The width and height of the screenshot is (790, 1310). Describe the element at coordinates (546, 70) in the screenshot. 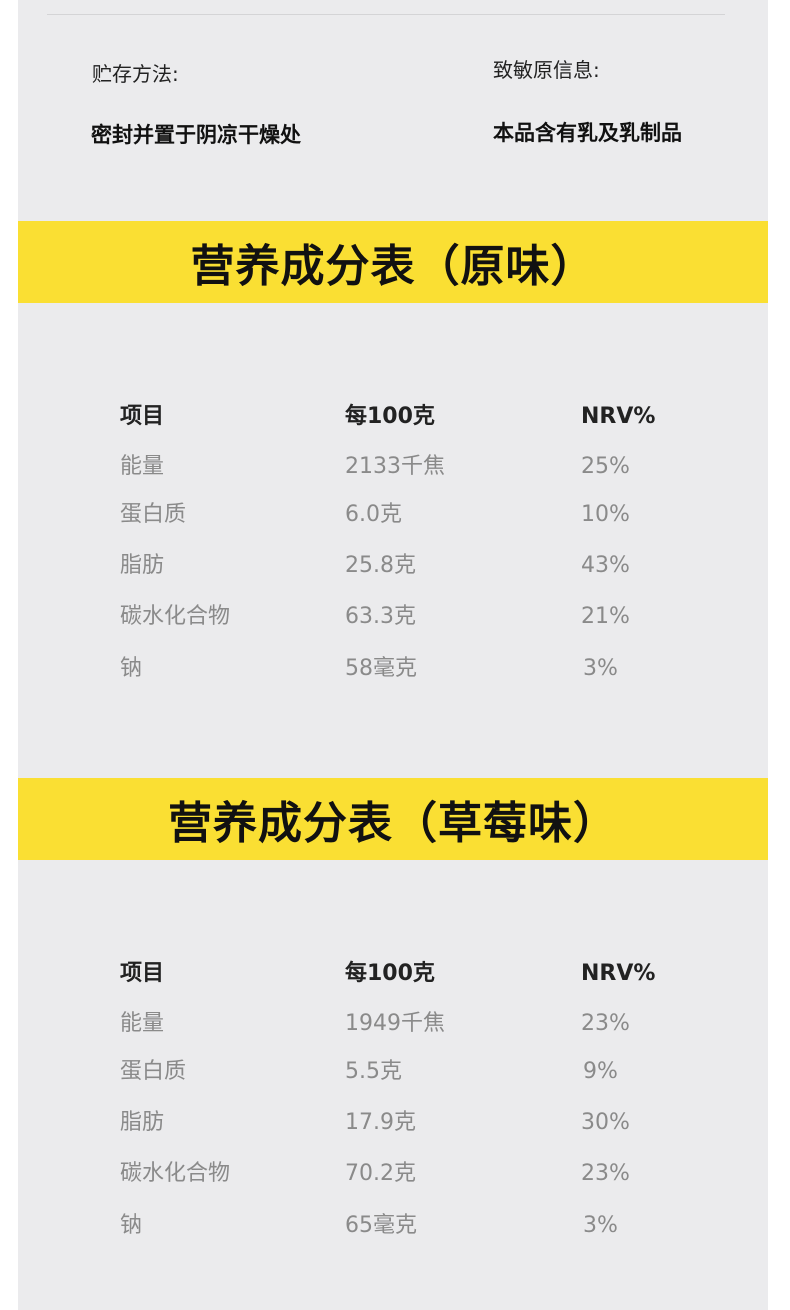

I see `allergen-label: 致敏原信息:` at that location.